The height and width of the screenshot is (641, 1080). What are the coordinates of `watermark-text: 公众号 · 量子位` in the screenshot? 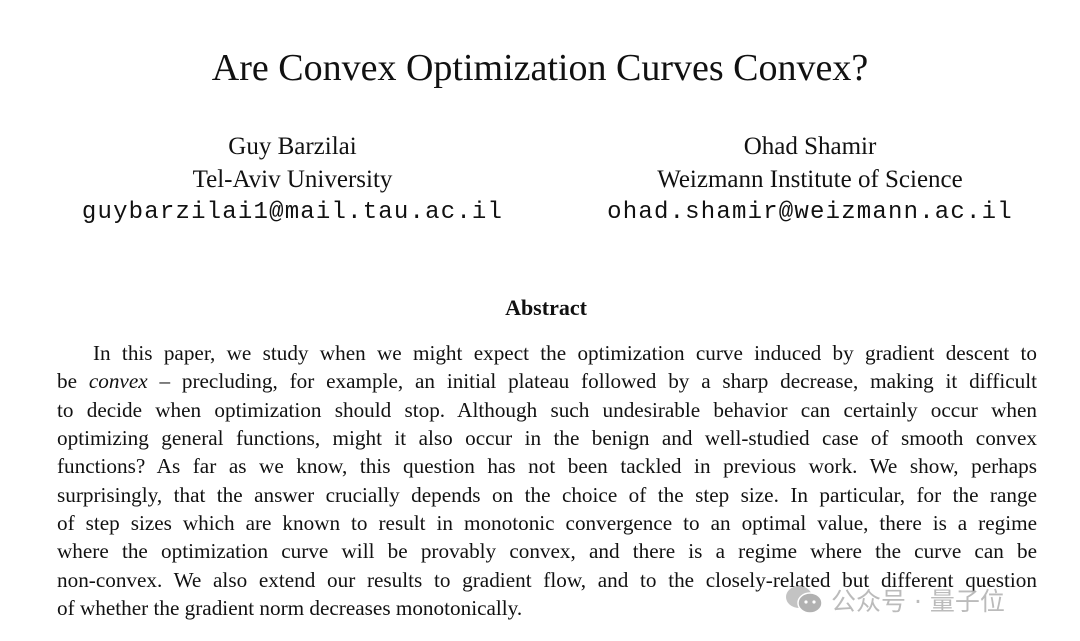 It's located at (918, 601).